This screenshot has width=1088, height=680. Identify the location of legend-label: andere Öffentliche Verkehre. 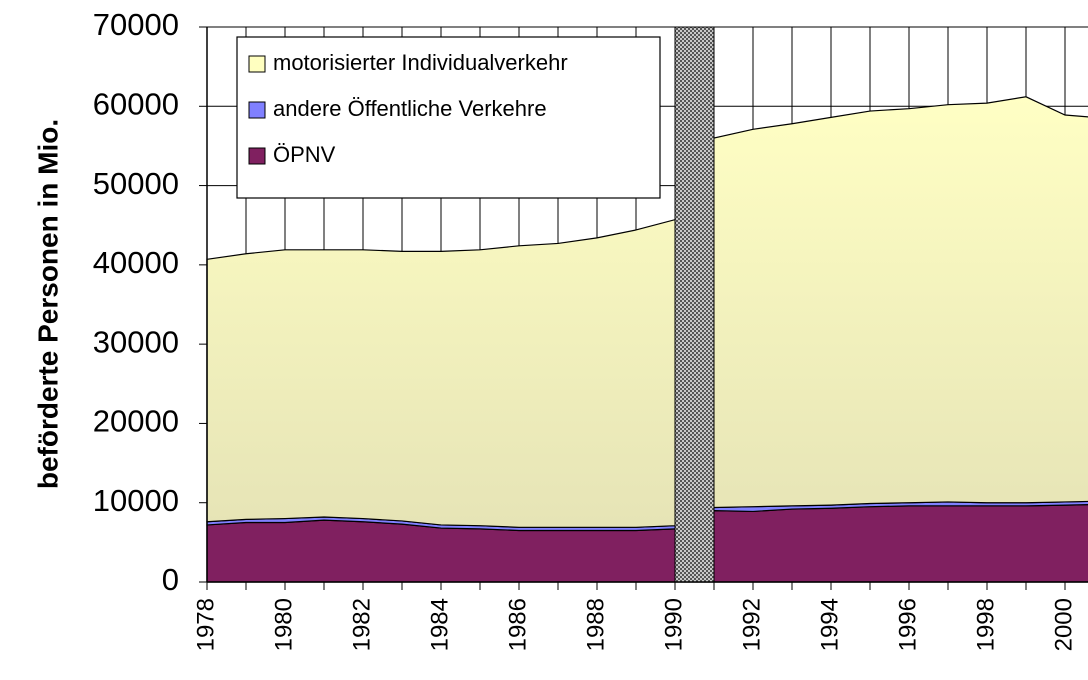
(410, 108).